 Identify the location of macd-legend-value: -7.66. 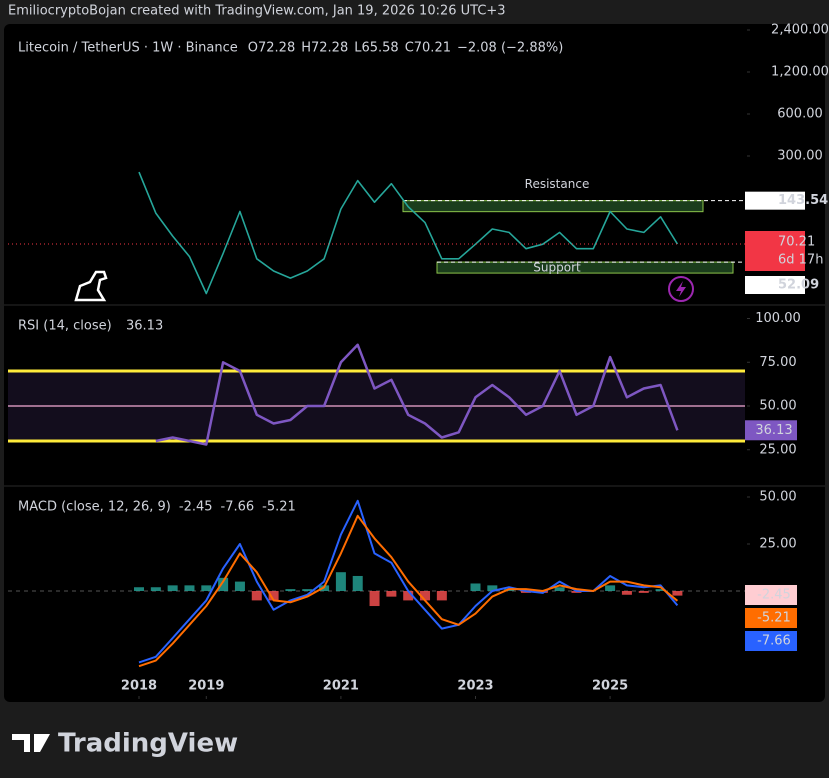
(238, 507).